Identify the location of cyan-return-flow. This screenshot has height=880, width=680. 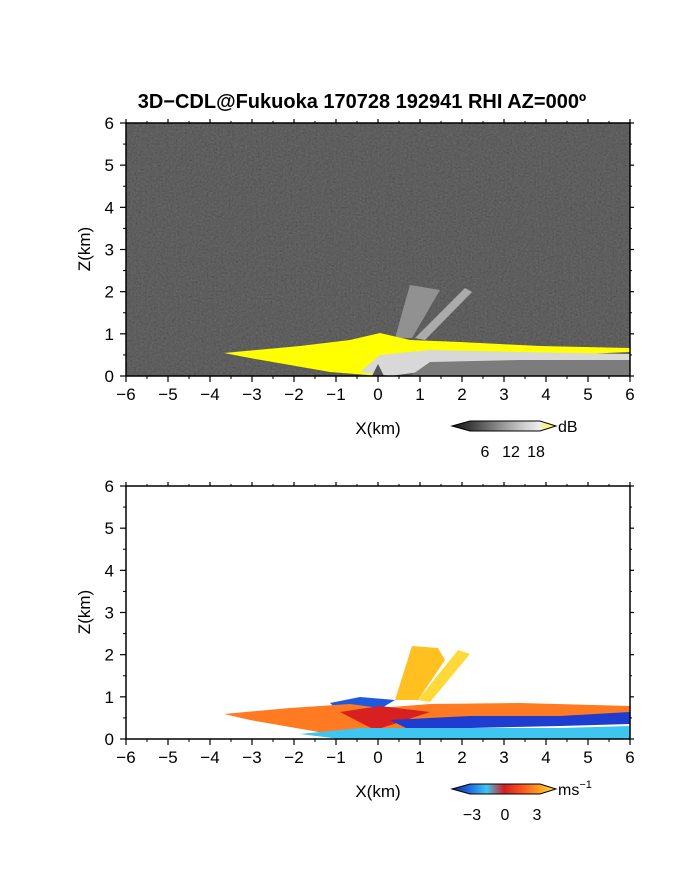
(465, 732).